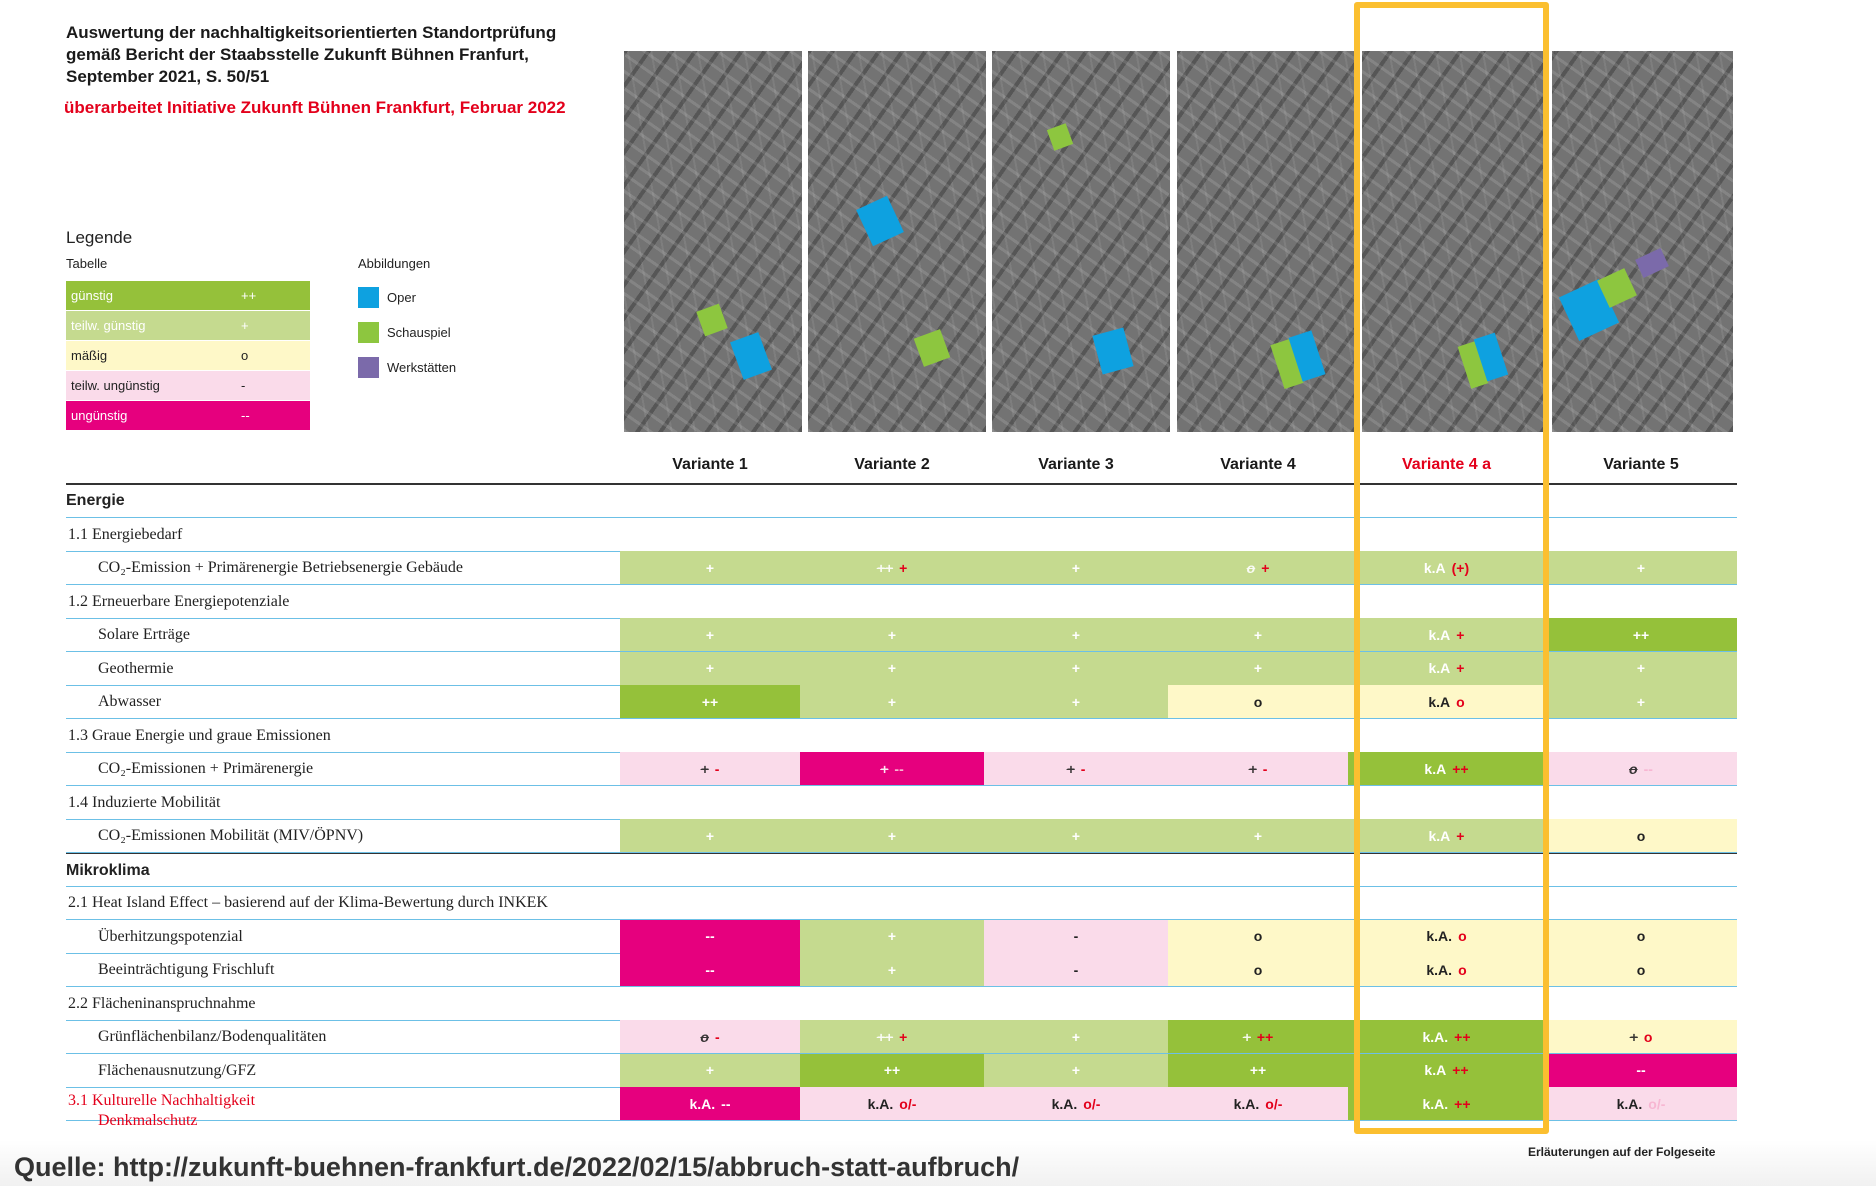 The width and height of the screenshot is (1876, 1186). Describe the element at coordinates (245, 415) in the screenshot. I see `legend-item-symbol: --` at that location.